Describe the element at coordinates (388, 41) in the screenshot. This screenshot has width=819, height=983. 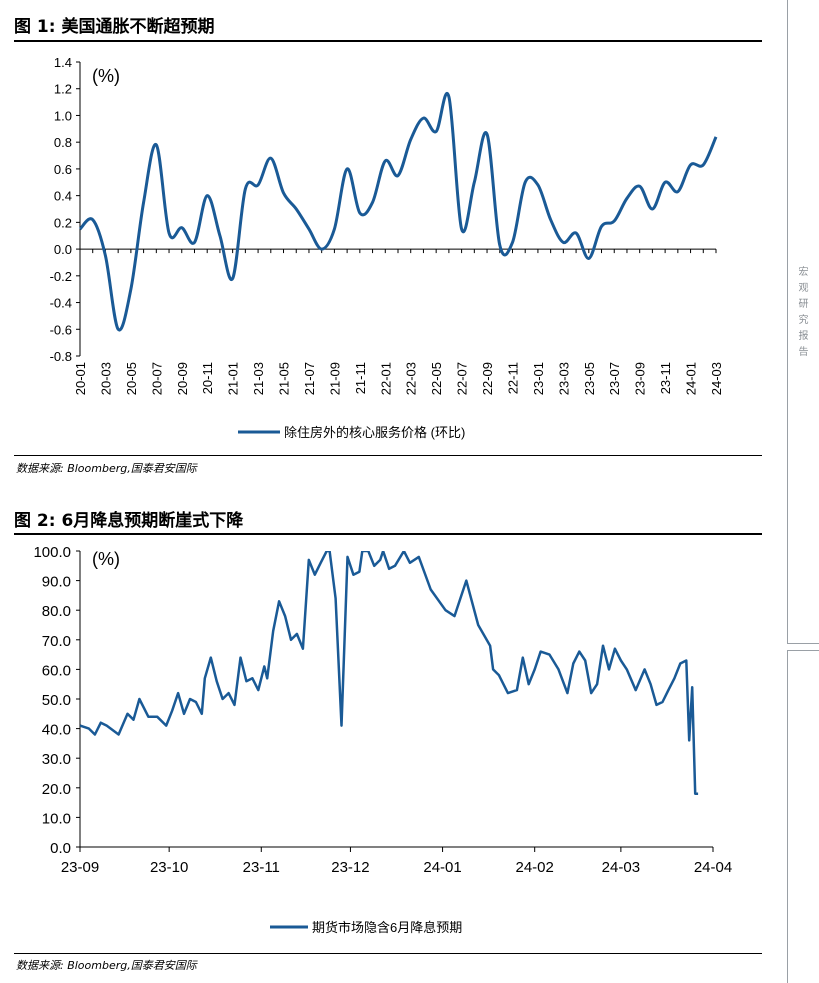
I see `figure-1-top-rule` at that location.